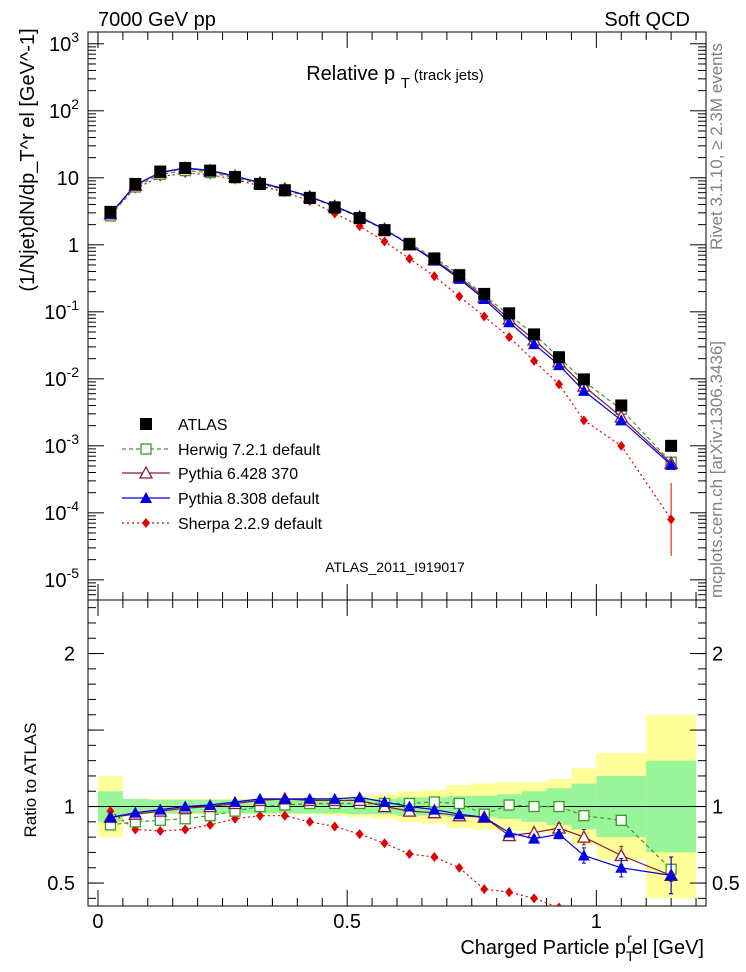 The height and width of the screenshot is (972, 746). What do you see at coordinates (582, 947) in the screenshot?
I see `x-axis-label: Charged Particle pTrel [GeV]` at bounding box center [582, 947].